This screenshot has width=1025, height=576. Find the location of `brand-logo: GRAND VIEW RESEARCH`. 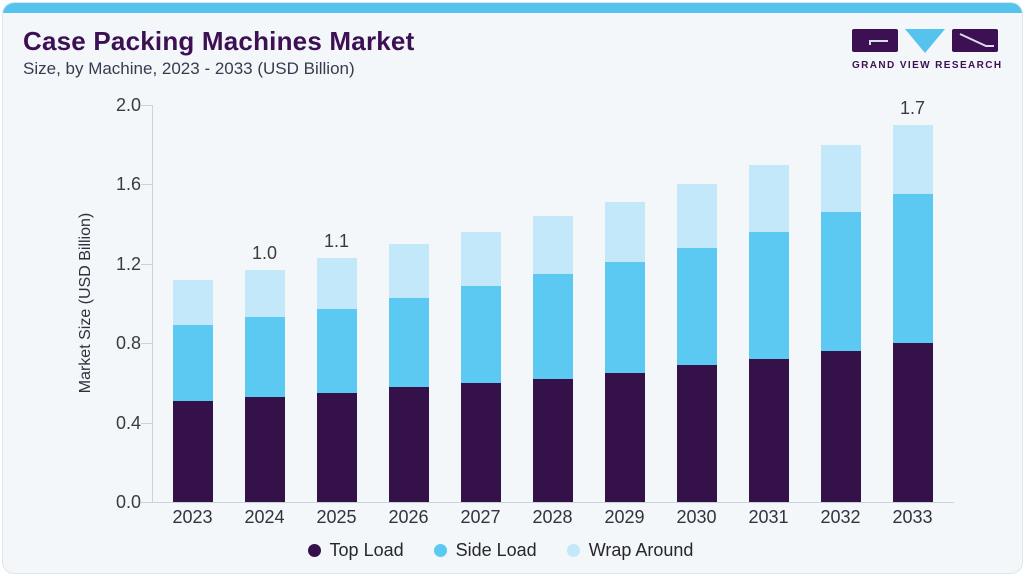

brand-logo: GRAND VIEW RESEARCH is located at coordinates (927, 50).